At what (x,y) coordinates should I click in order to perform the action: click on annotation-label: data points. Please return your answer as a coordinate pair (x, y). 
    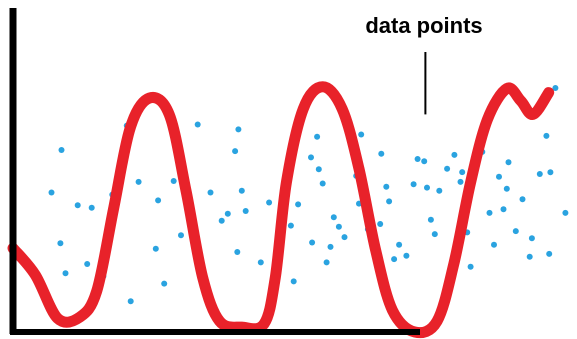
    Looking at the image, I should click on (423, 25).